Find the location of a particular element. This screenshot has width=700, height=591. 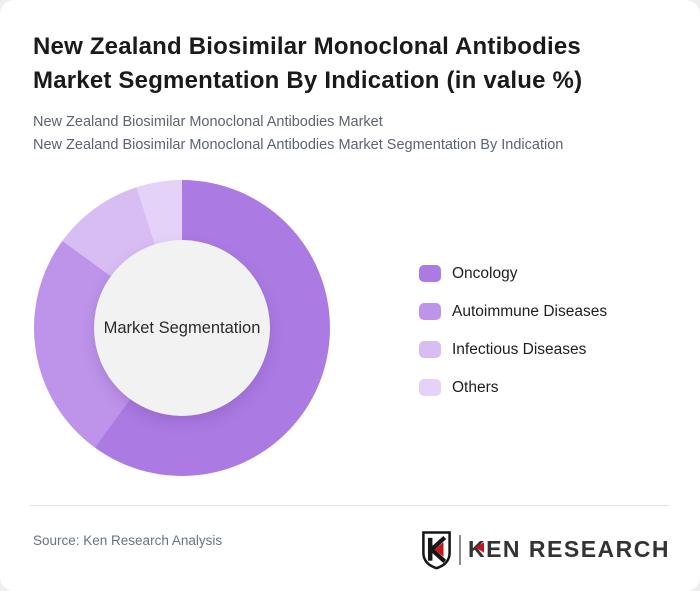

legend-swatch-autoimmune-diseases is located at coordinates (430, 311).